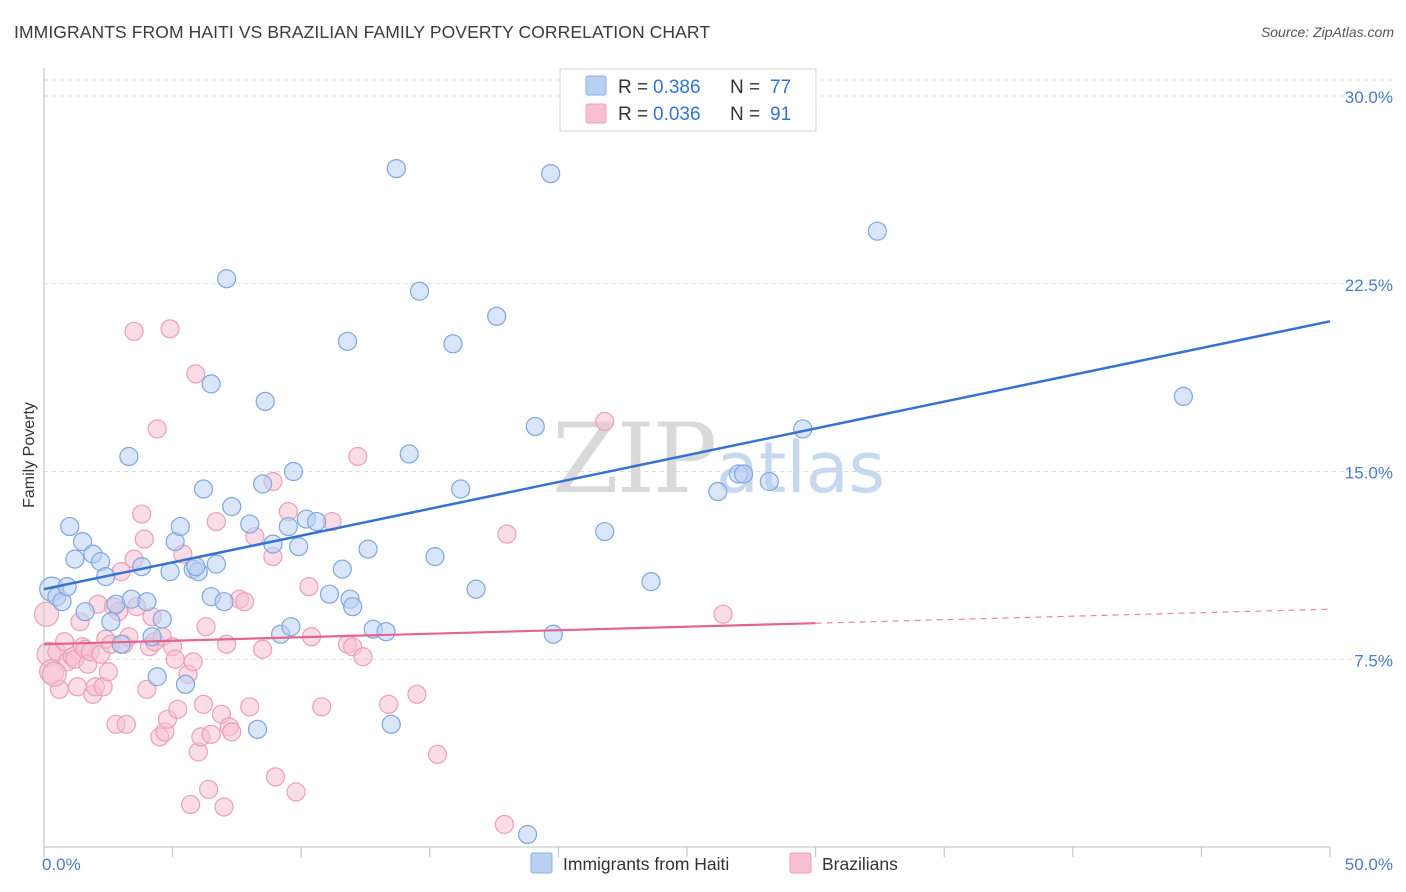  I want to click on legend-r-label-haiti: R =, so click(633, 87).